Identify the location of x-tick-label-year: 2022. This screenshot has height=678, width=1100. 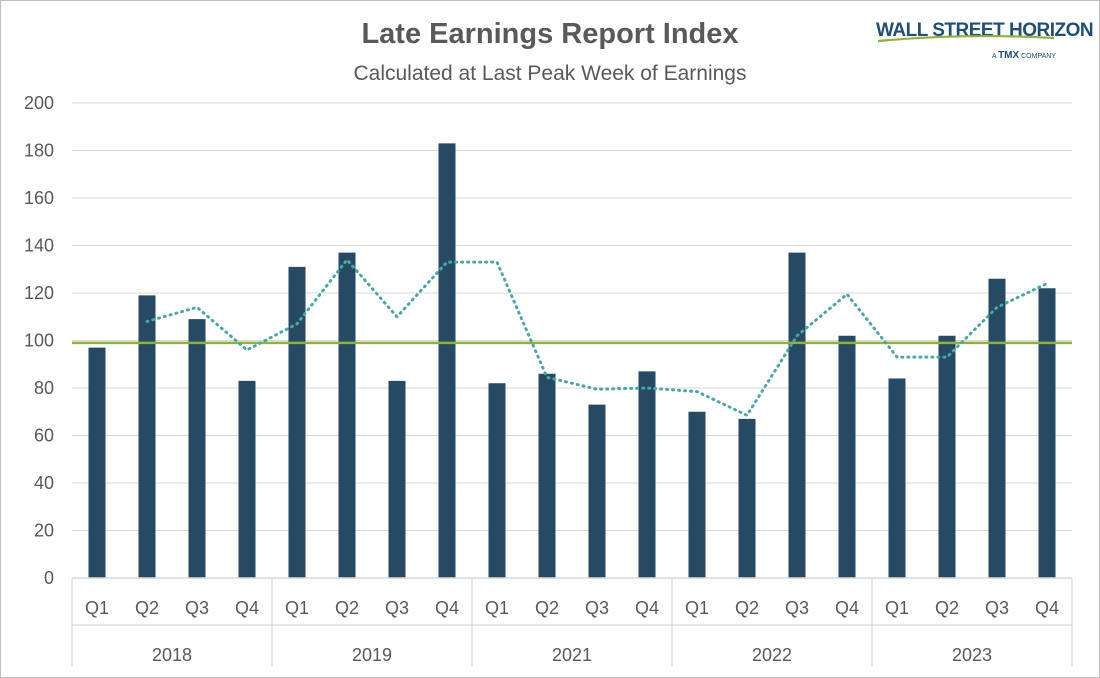
(772, 655).